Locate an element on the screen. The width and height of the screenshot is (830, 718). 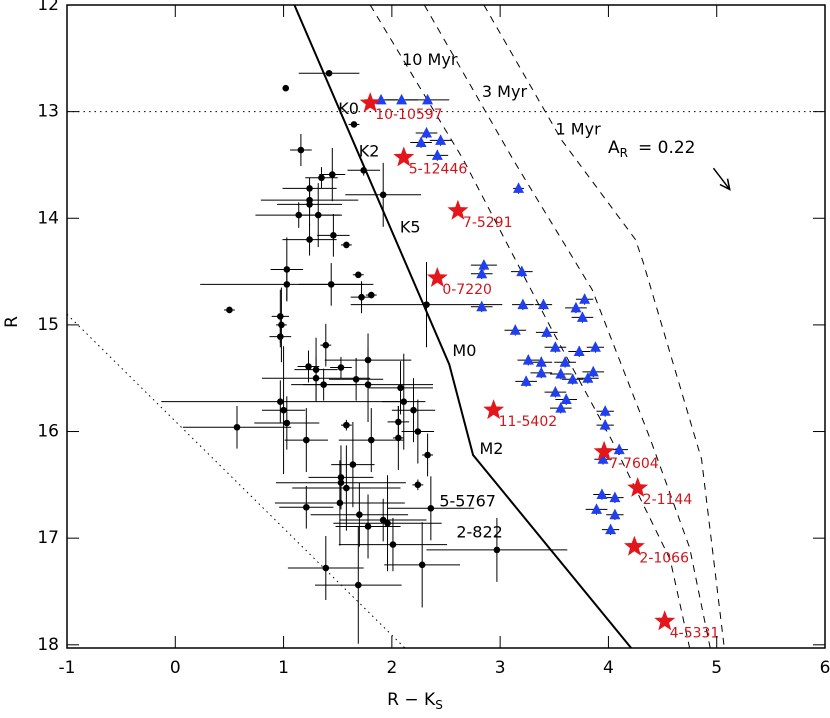
x-axis-label: R − KS is located at coordinates (415, 701).